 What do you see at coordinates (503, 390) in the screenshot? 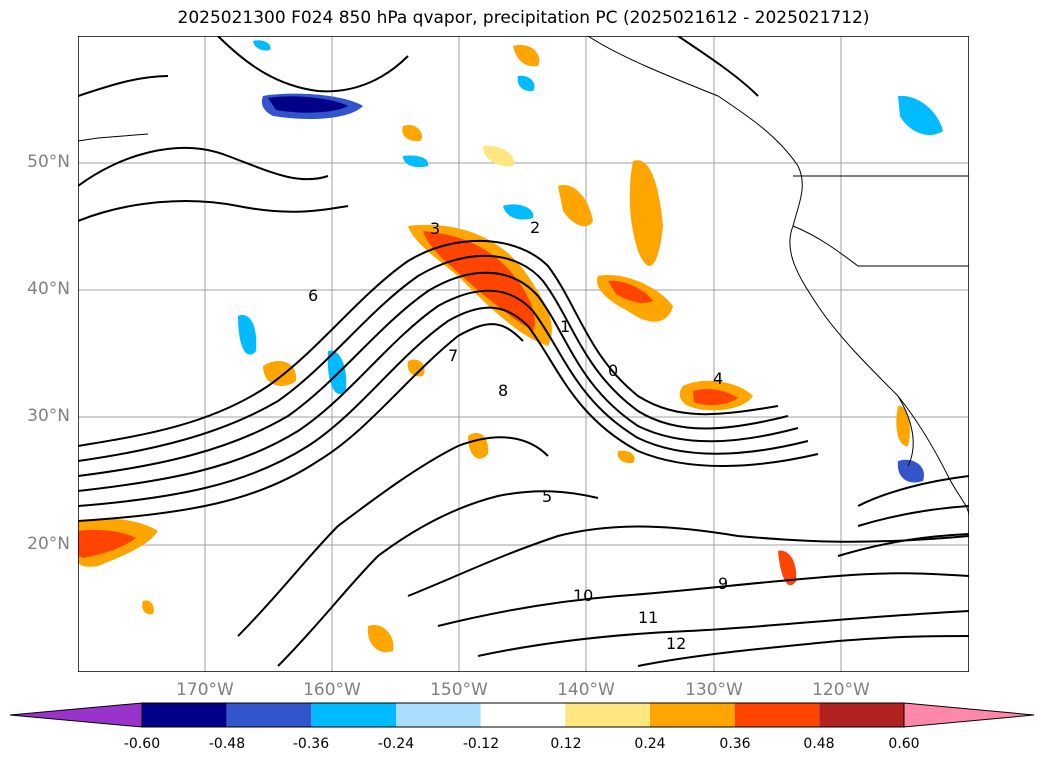
I see `contour-label: 8` at bounding box center [503, 390].